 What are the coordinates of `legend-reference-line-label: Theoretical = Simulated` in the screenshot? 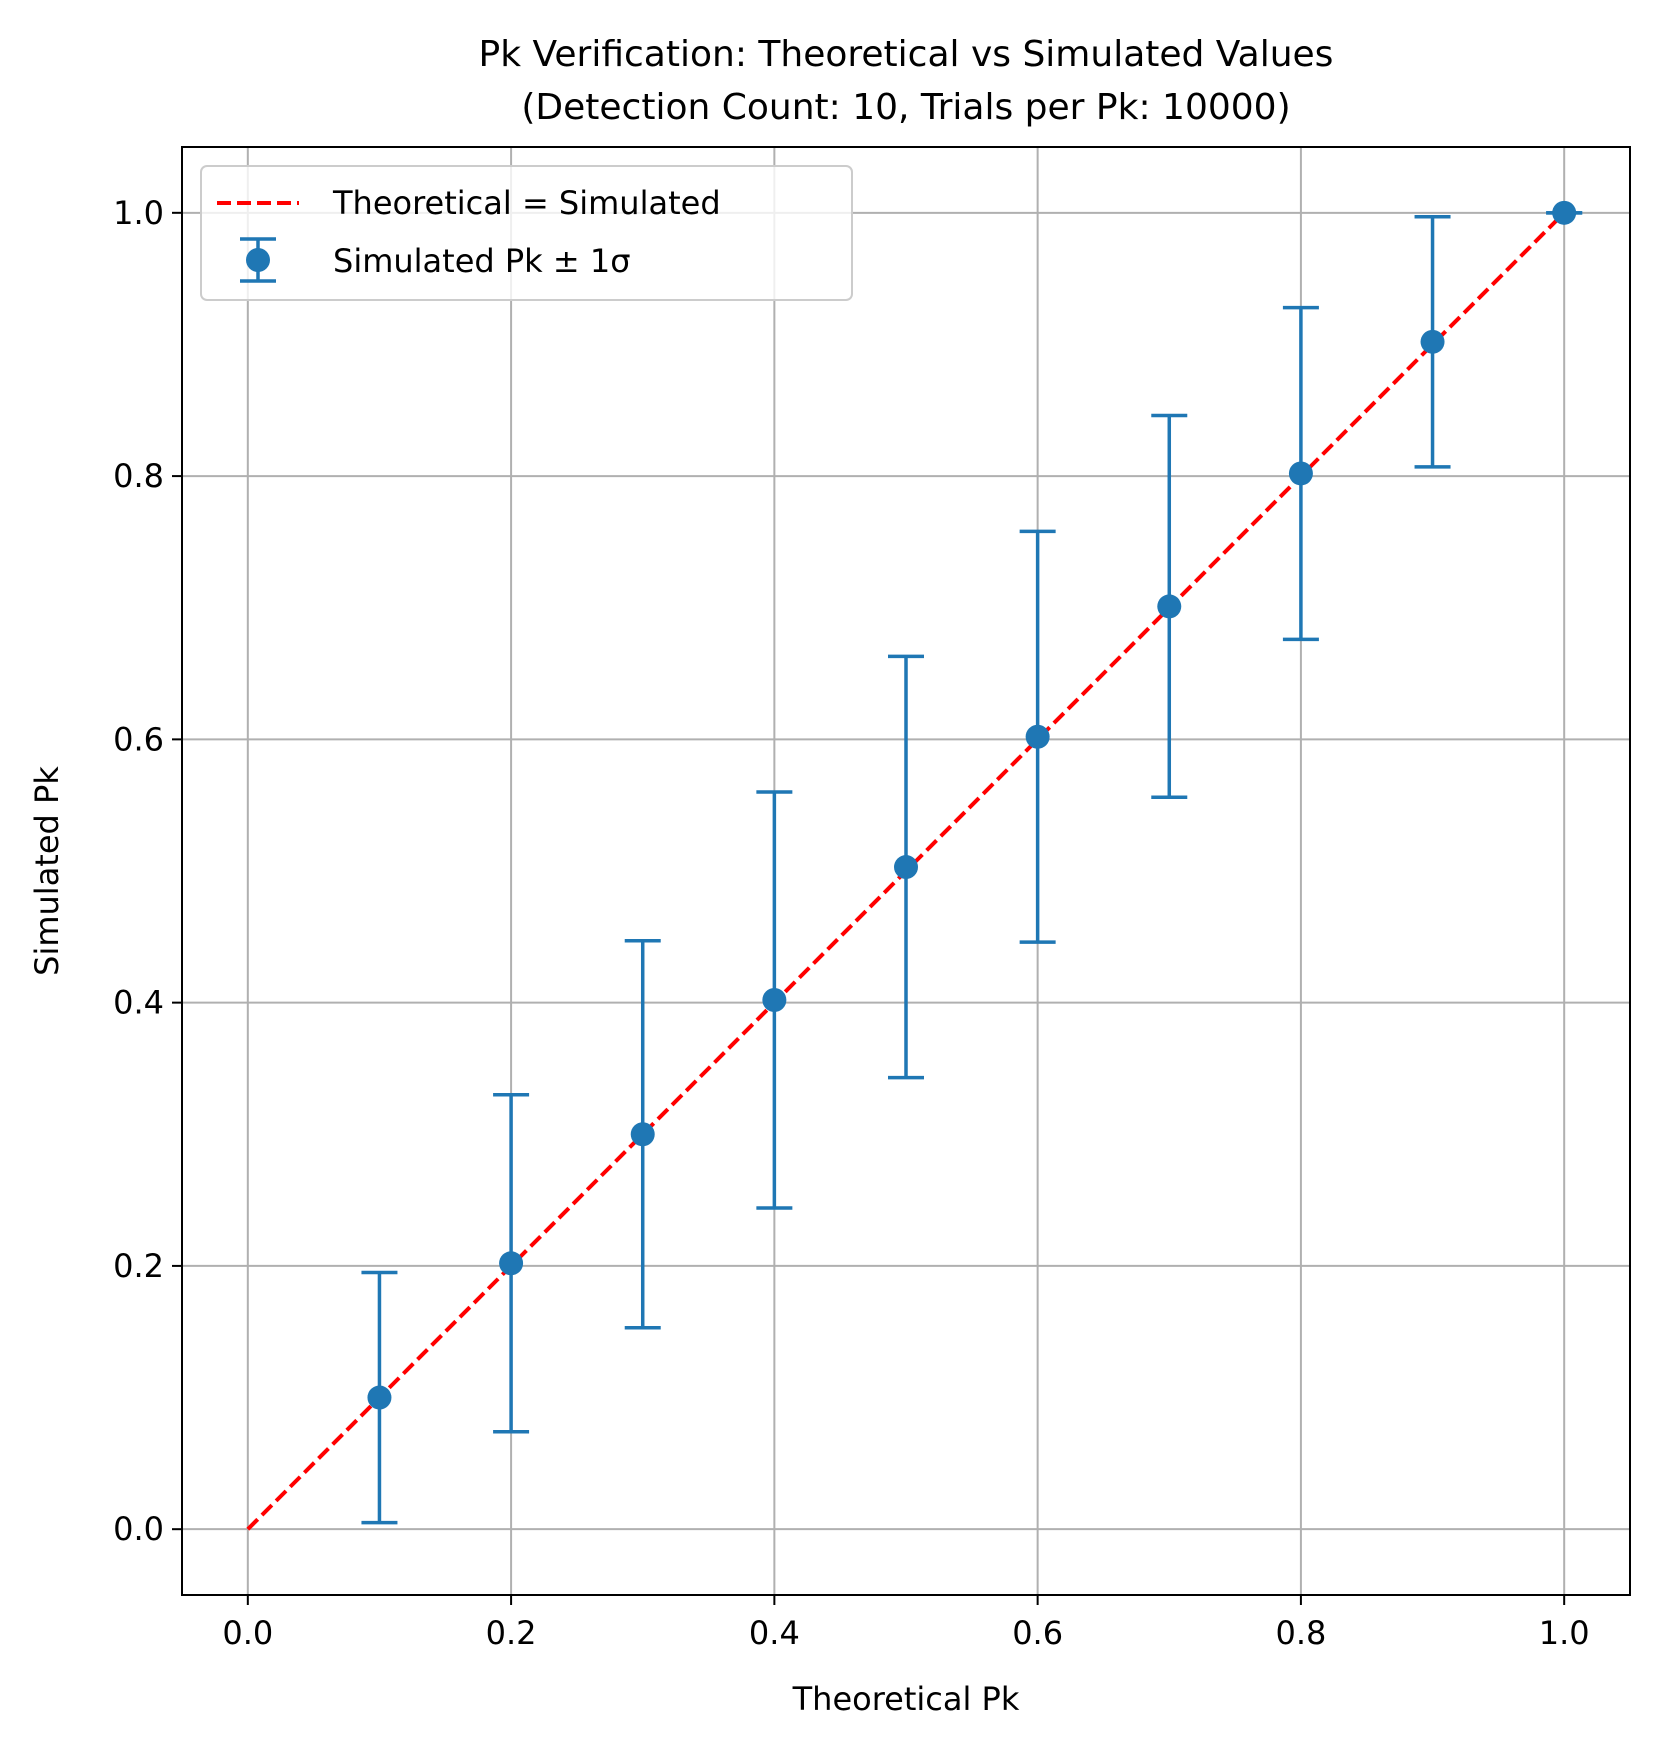 It's located at (526, 203).